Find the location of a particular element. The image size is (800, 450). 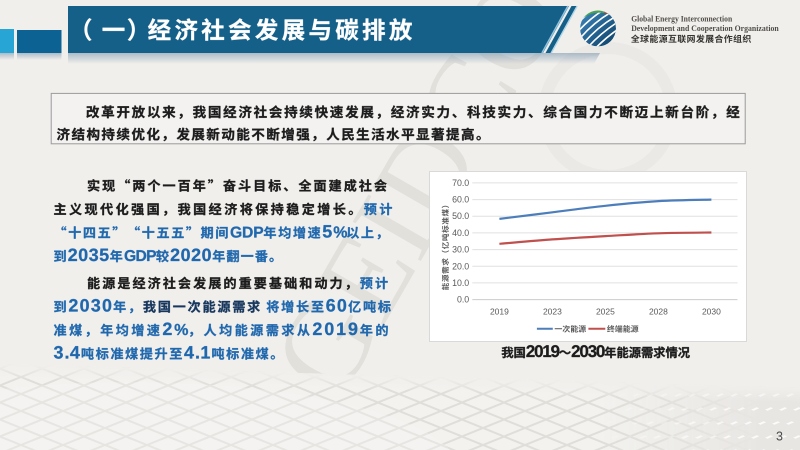

svg-text: Global Energy Interconnection is located at coordinates (681, 18).